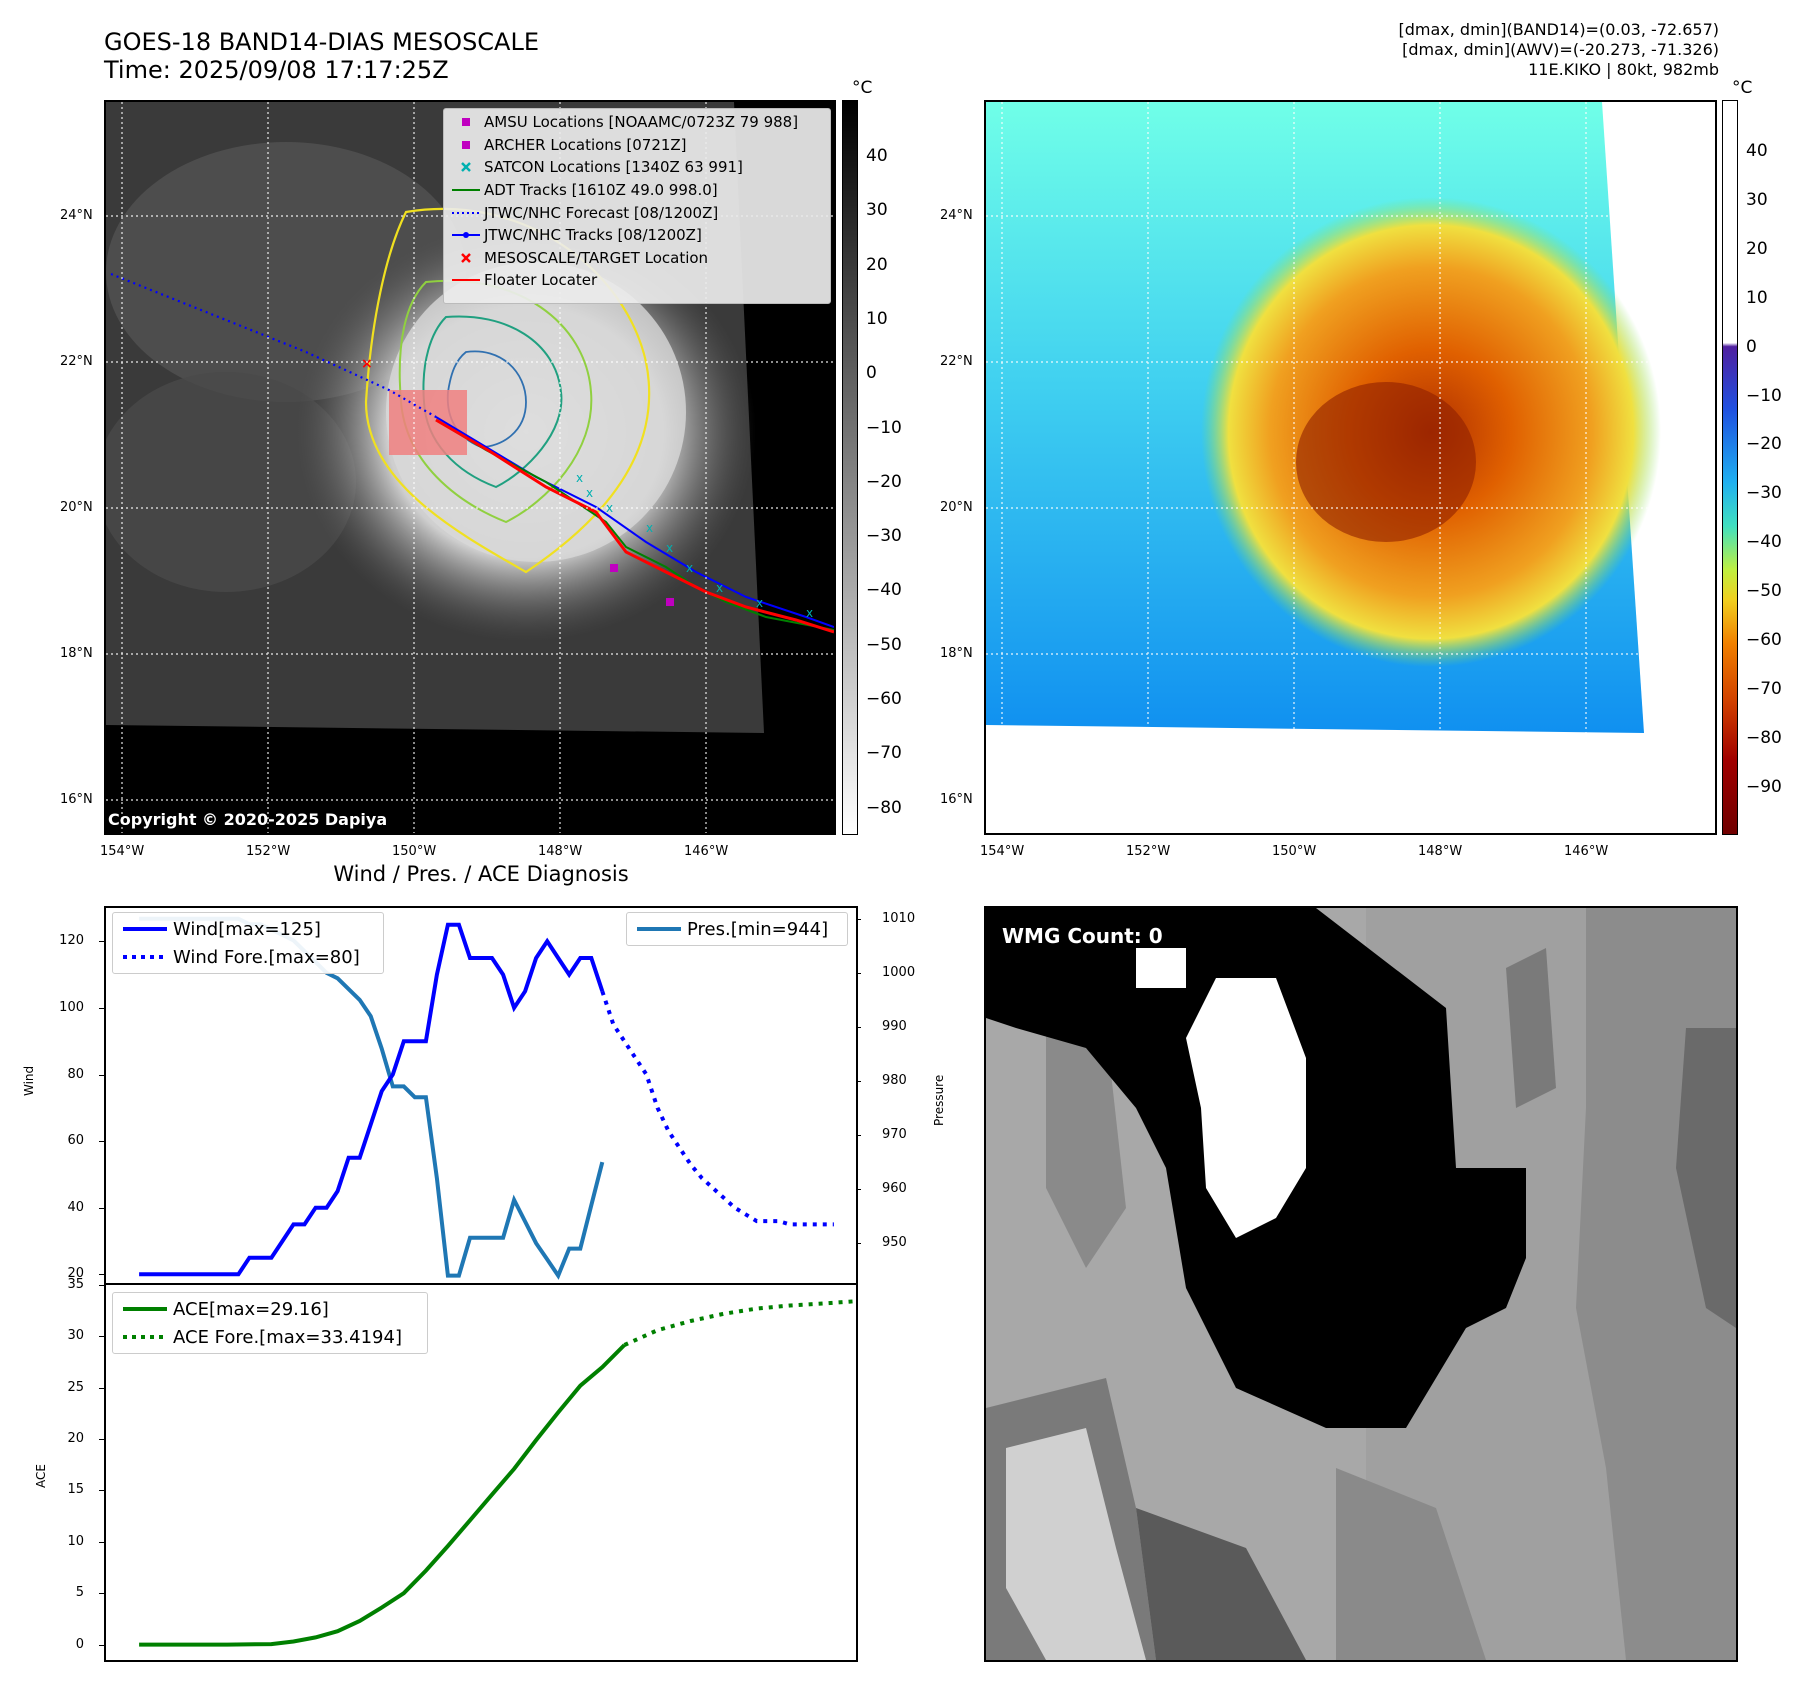 This screenshot has width=1797, height=1690. What do you see at coordinates (1757, 248) in the screenshot?
I see `colorbar-tick: 20` at bounding box center [1757, 248].